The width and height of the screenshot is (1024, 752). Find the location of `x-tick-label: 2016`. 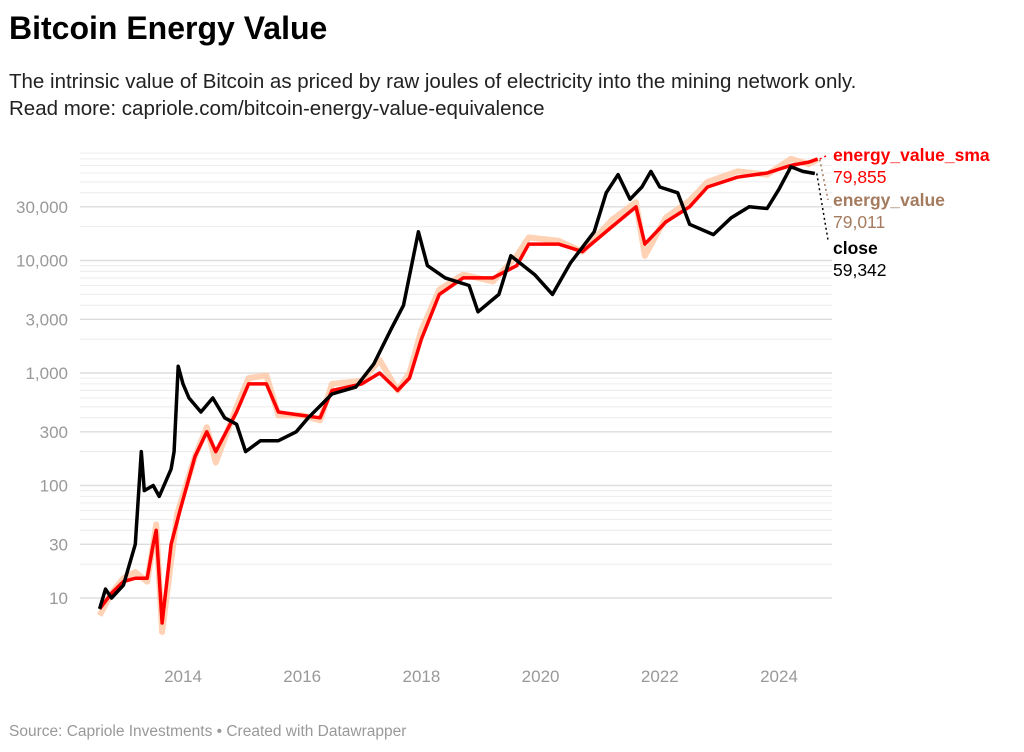

x-tick-label: 2016 is located at coordinates (302, 676).